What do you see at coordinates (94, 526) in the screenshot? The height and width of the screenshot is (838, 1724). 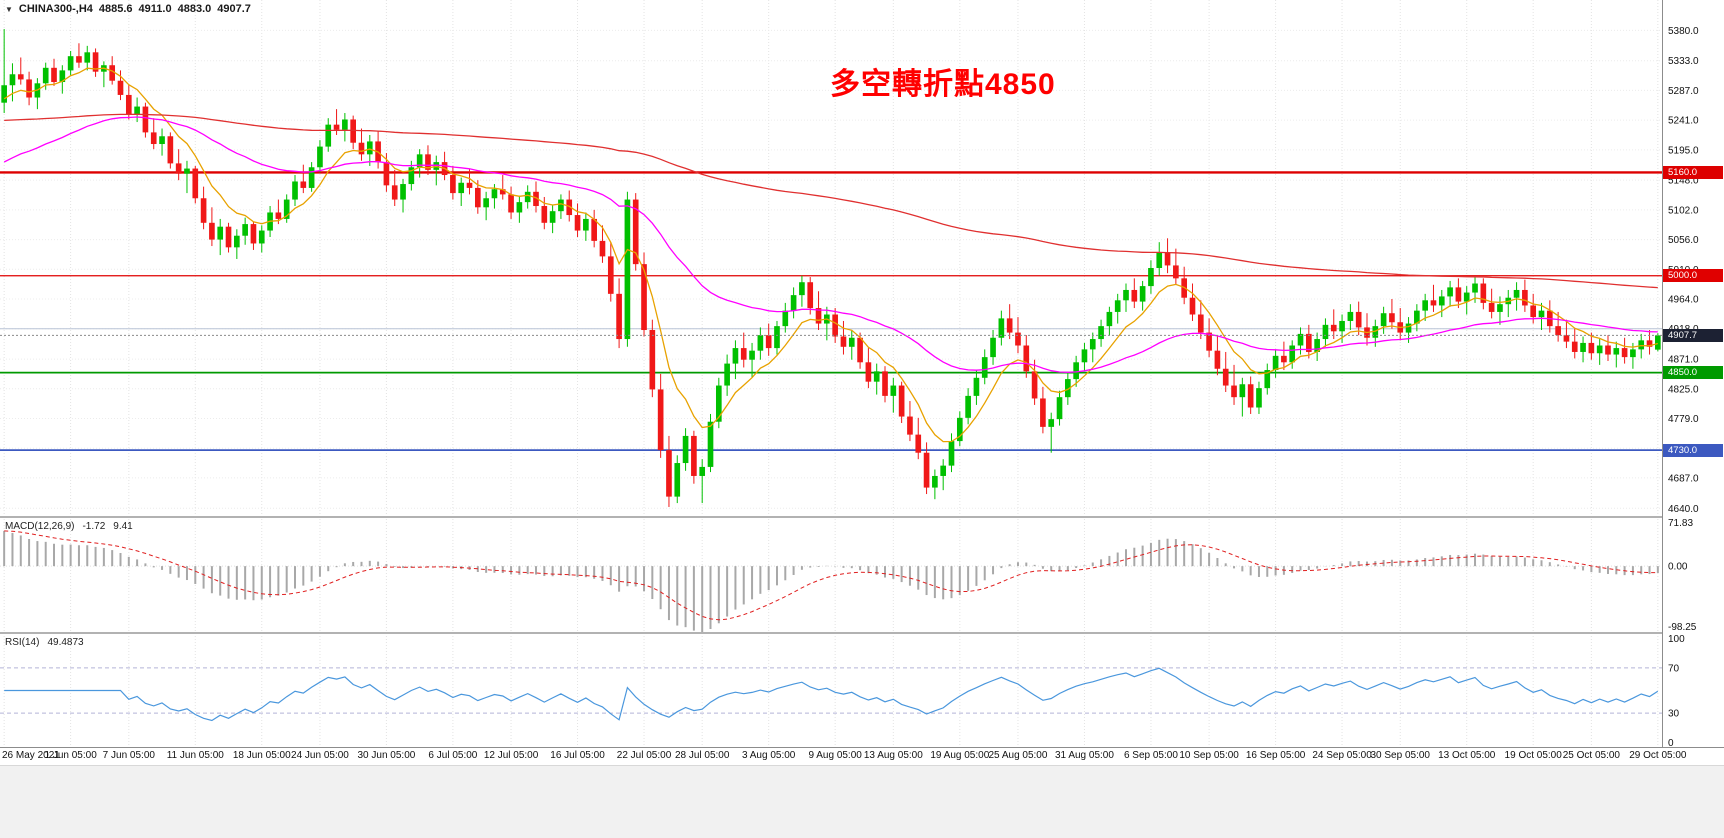 I see `macd-value: -1.72` at bounding box center [94, 526].